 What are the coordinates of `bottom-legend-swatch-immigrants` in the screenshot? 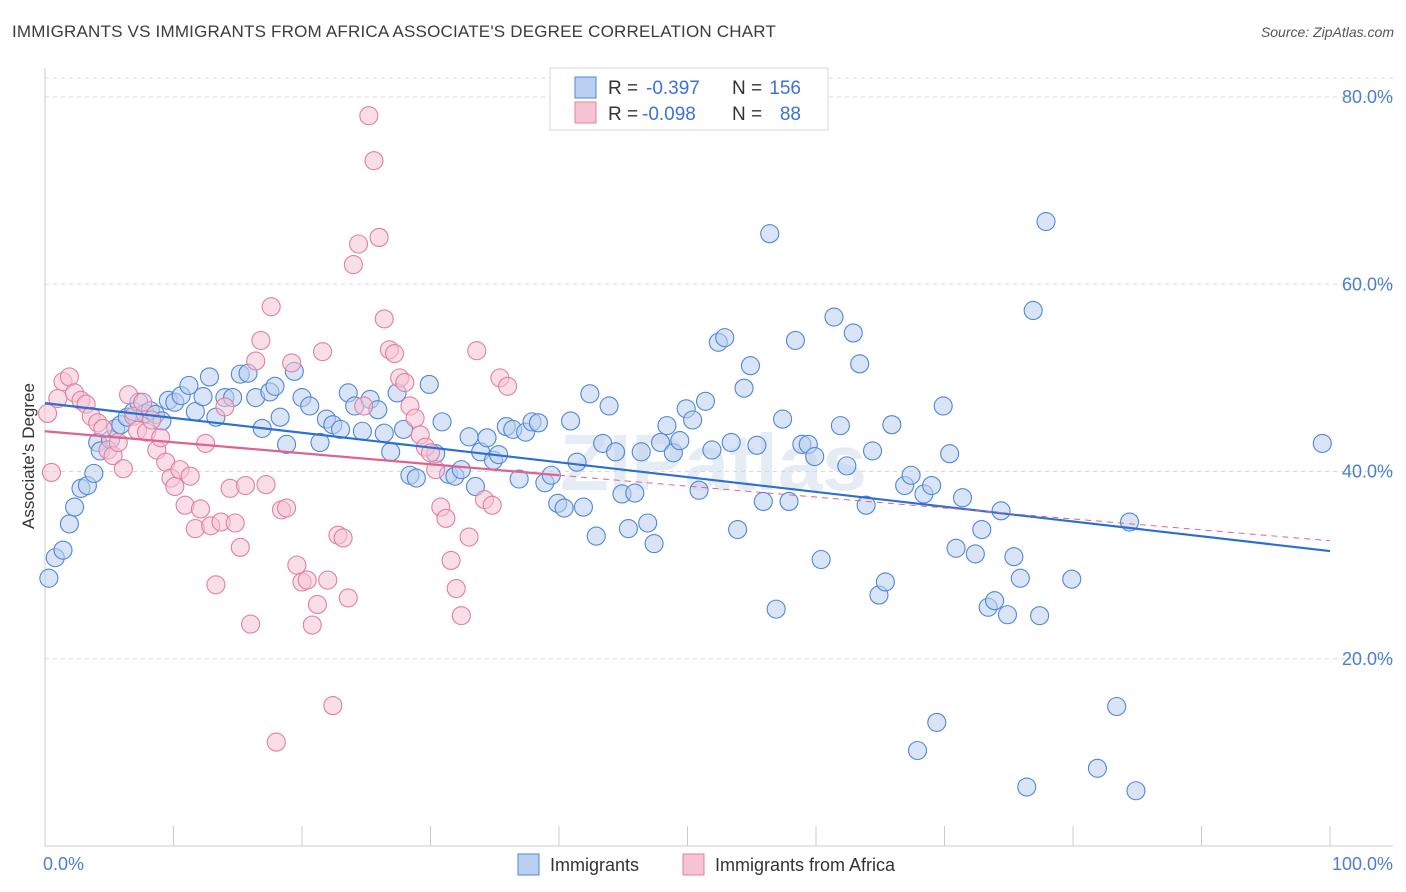 It's located at (528, 864).